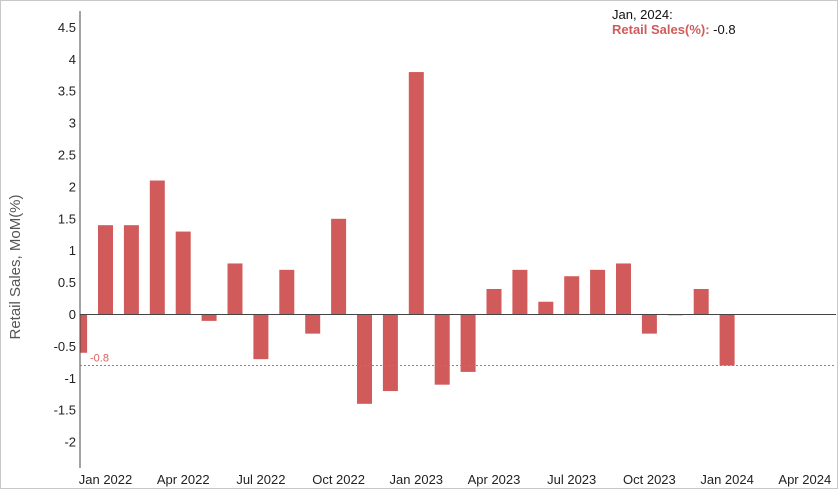 Image resolution: width=838 pixels, height=493 pixels. I want to click on x-tick-label: Jan 2023, so click(417, 479).